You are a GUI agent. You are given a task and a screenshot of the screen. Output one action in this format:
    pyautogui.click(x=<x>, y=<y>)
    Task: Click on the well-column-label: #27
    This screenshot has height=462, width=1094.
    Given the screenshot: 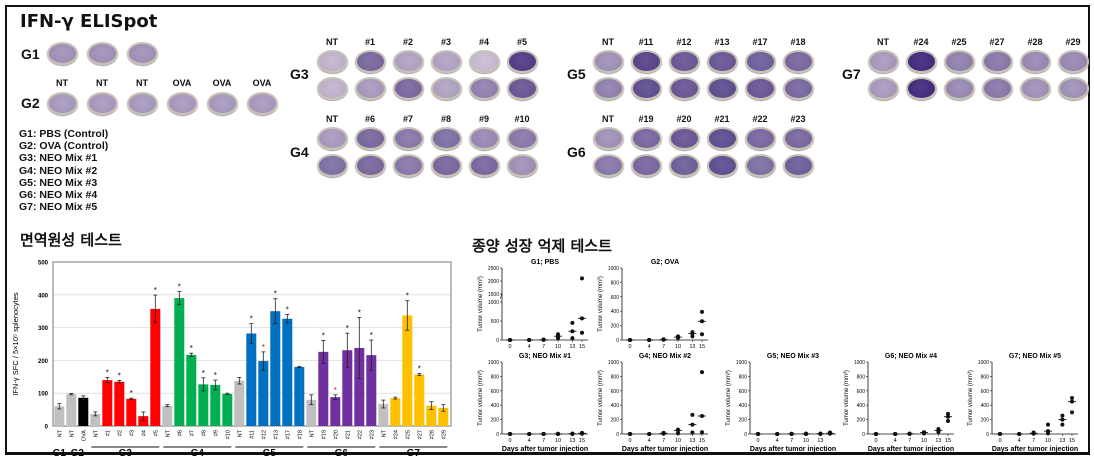 What is the action you would take?
    pyautogui.click(x=997, y=42)
    